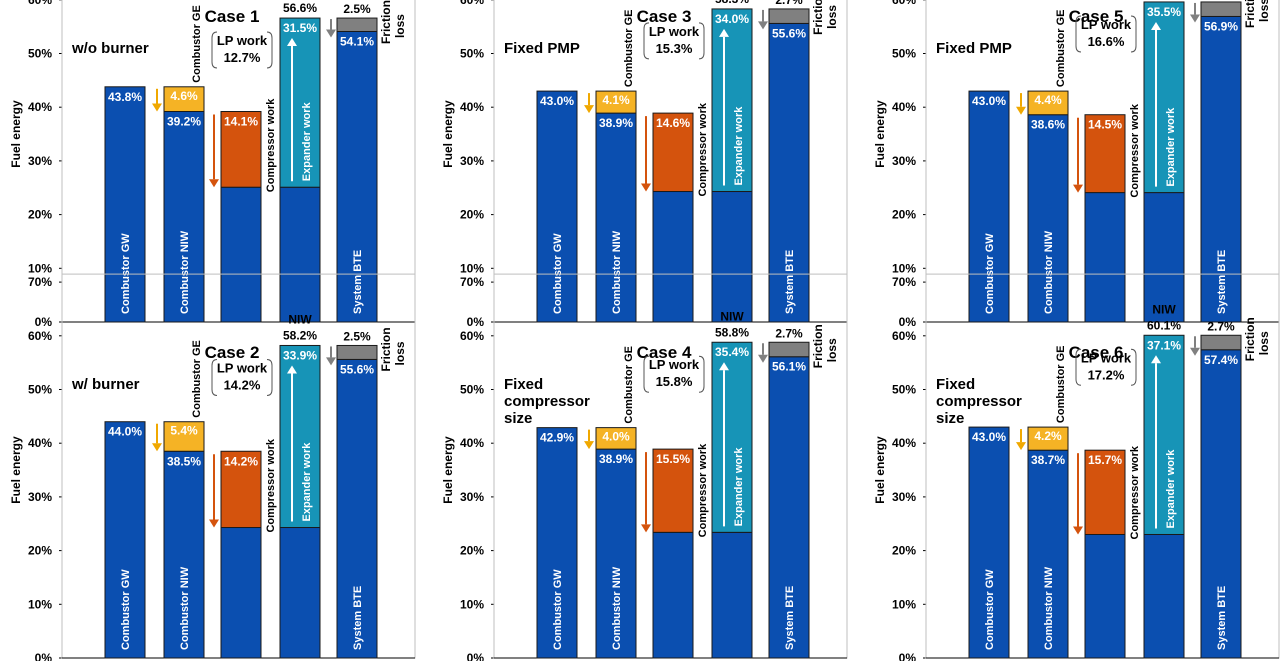 The height and width of the screenshot is (666, 1287). I want to click on bar-label-expander-work: Expander work, so click(1171, 489).